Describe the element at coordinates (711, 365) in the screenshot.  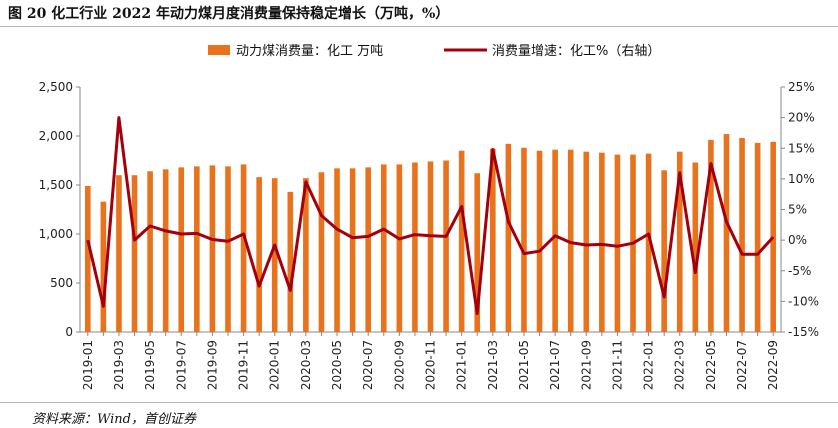
I see `x-tick-label: 2022-05` at that location.